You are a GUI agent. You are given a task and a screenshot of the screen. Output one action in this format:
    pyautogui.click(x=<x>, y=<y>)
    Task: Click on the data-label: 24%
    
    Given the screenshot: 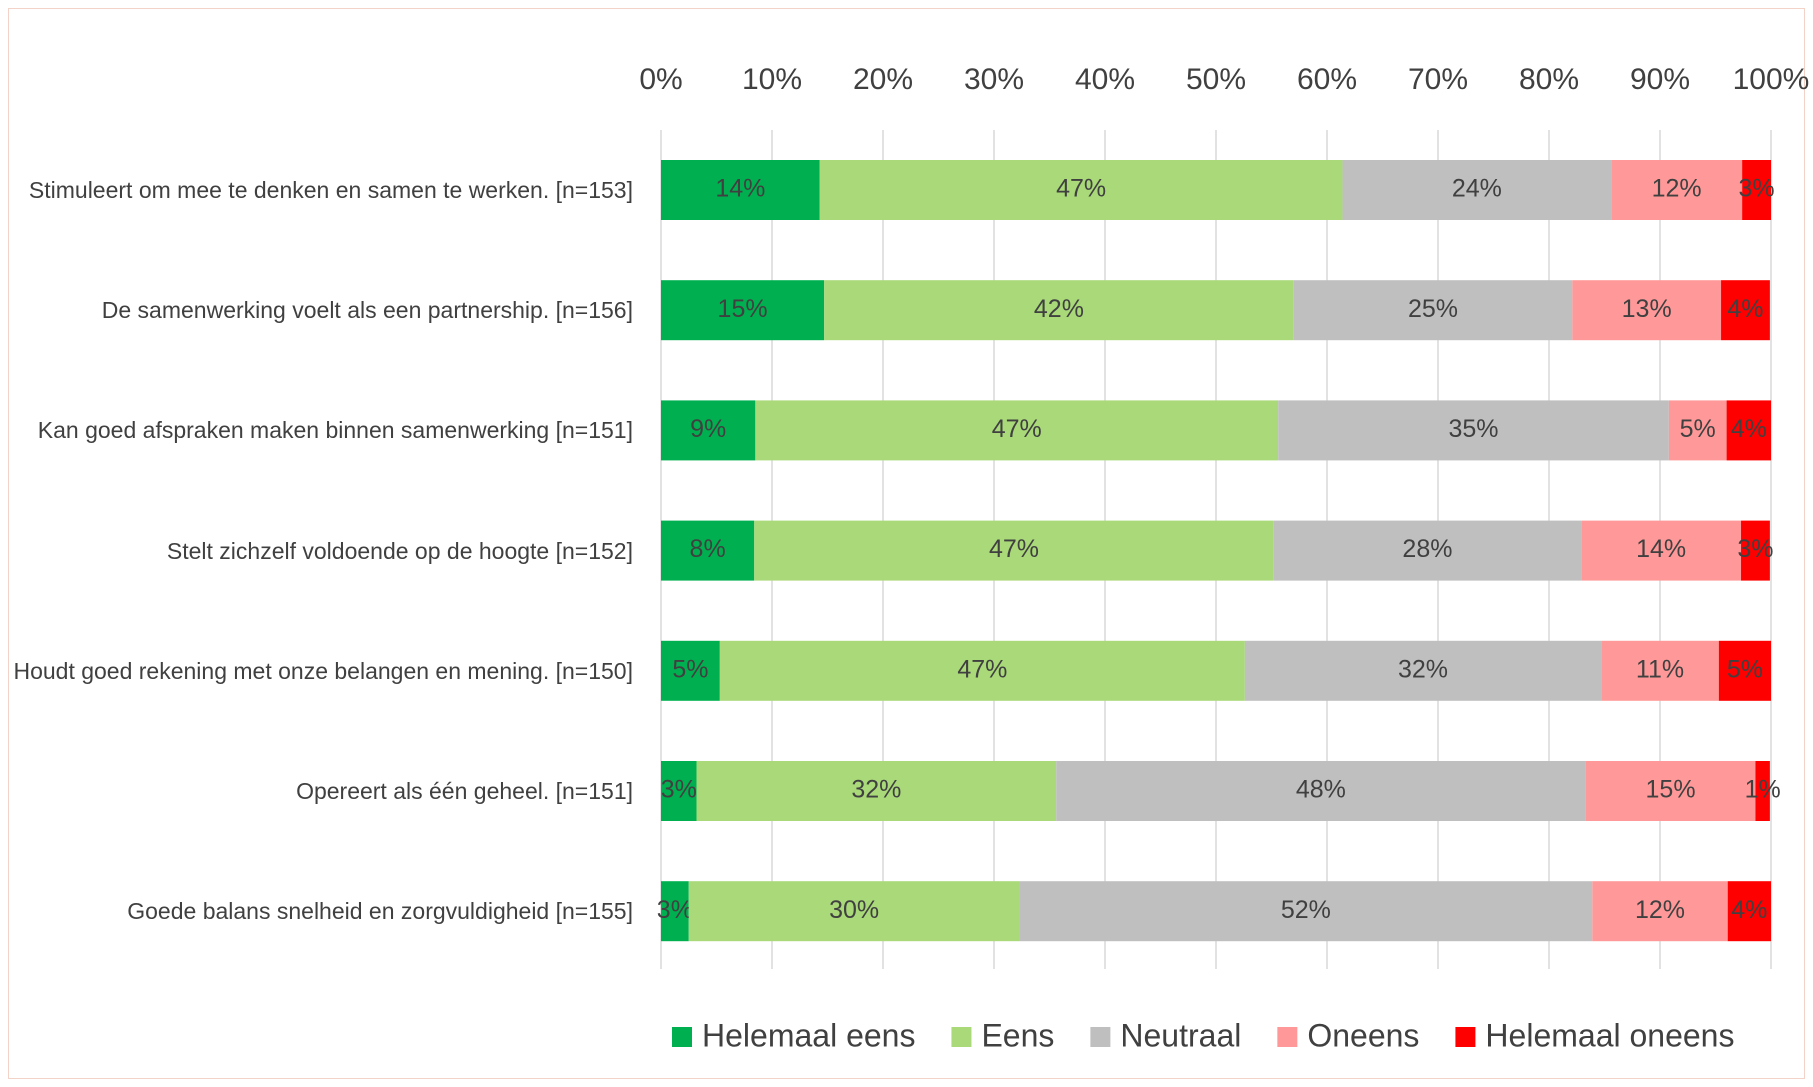 What is the action you would take?
    pyautogui.click(x=1477, y=189)
    